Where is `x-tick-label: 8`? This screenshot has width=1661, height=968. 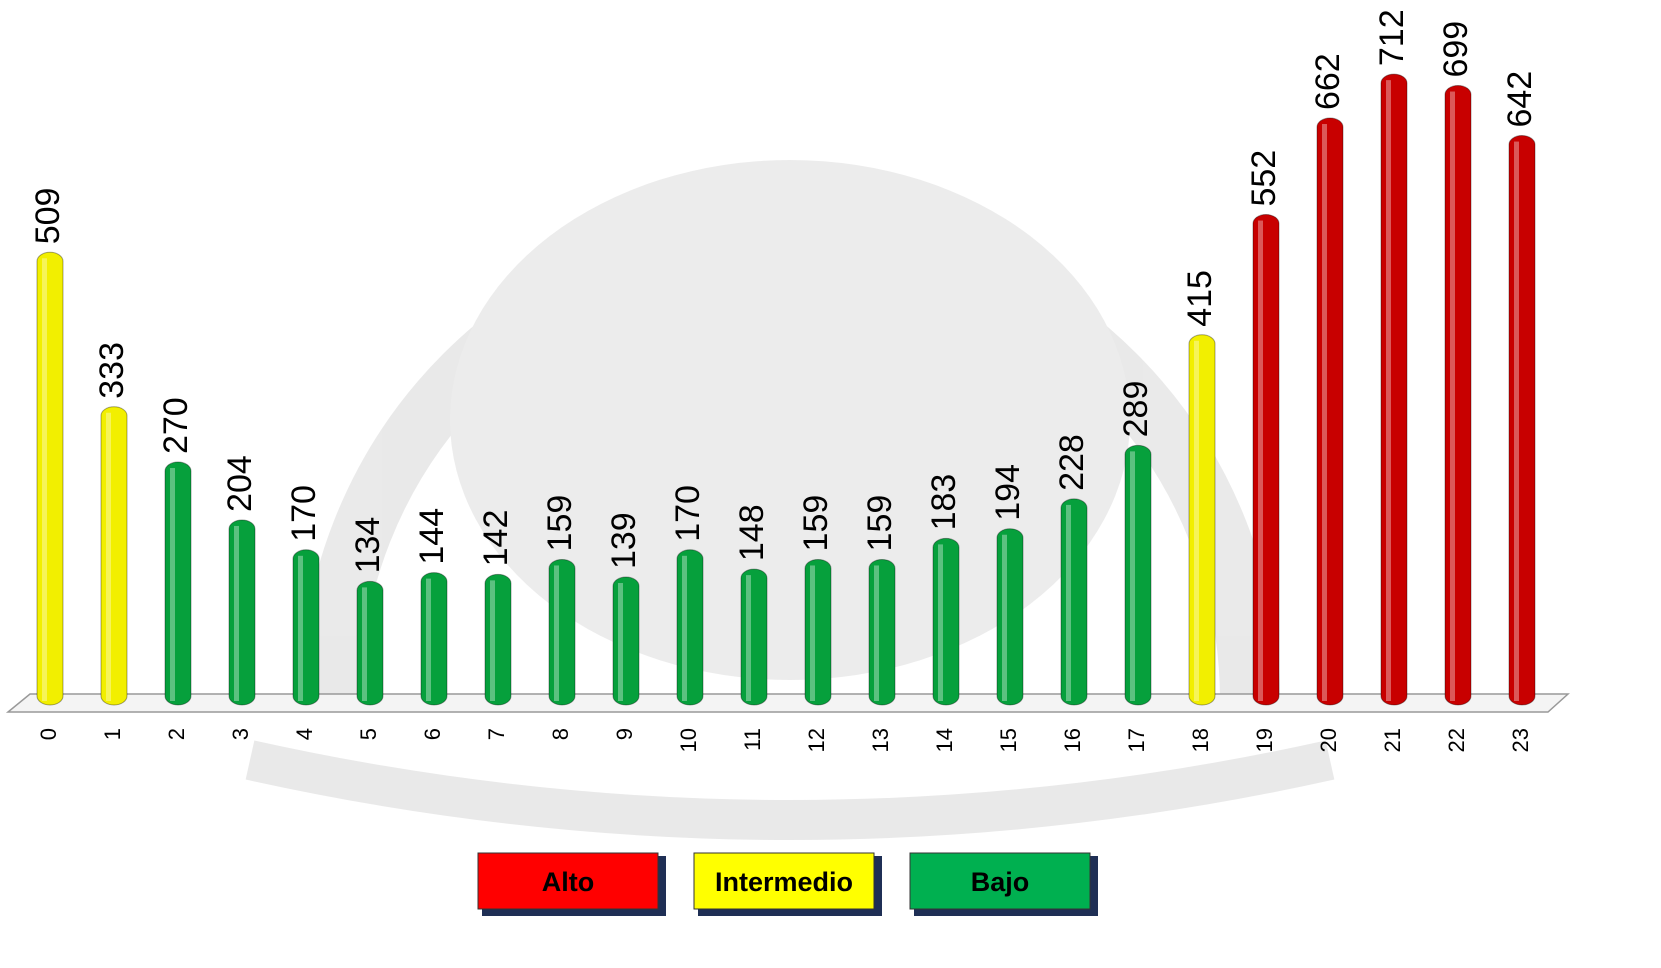
x-tick-label: 8 is located at coordinates (560, 734).